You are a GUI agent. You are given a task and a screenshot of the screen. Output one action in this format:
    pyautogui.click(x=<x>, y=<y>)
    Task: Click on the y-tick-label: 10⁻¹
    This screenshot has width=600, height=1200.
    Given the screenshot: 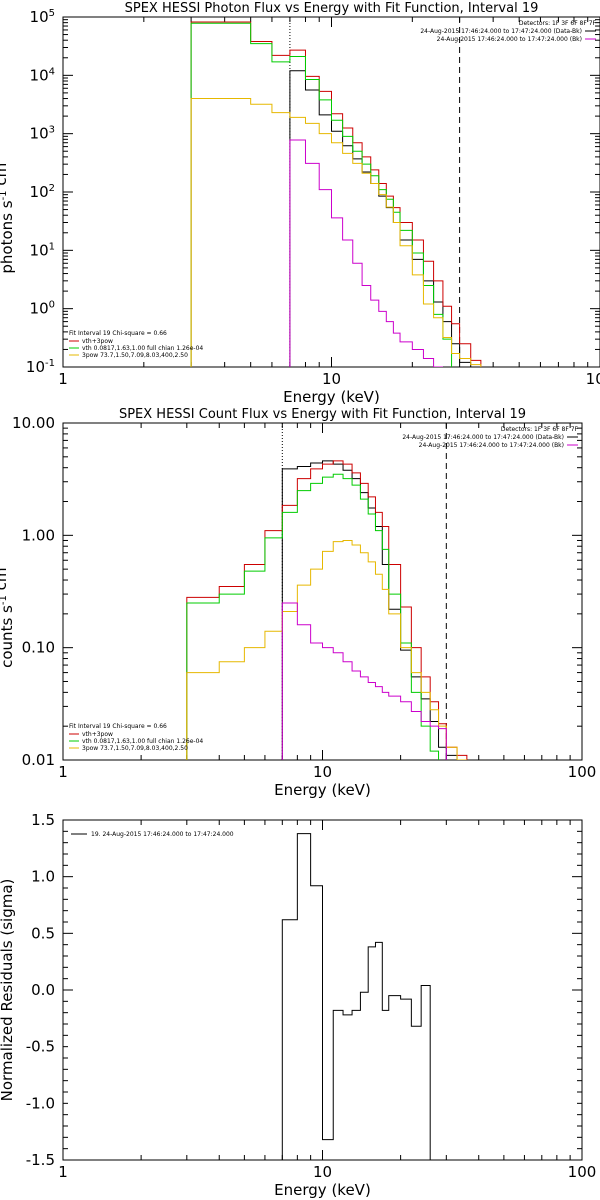 What is the action you would take?
    pyautogui.click(x=40, y=367)
    